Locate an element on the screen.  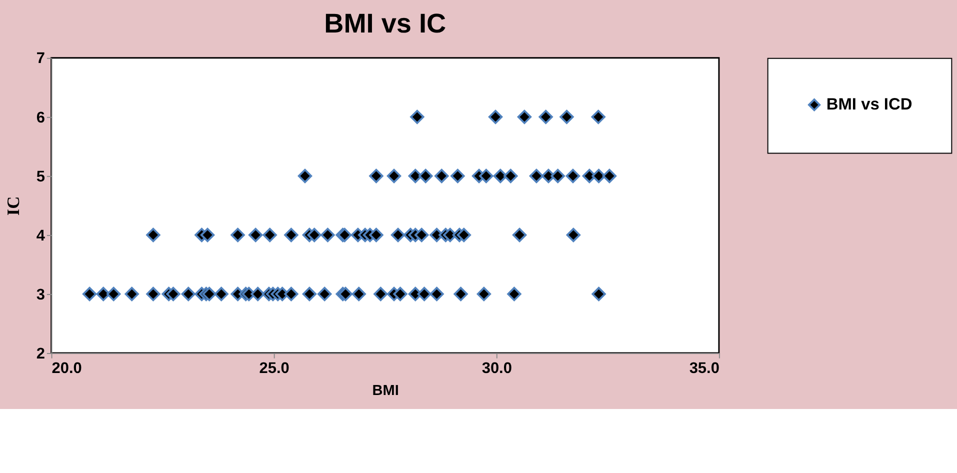
chart-title: BMI vs IC is located at coordinates (385, 23).